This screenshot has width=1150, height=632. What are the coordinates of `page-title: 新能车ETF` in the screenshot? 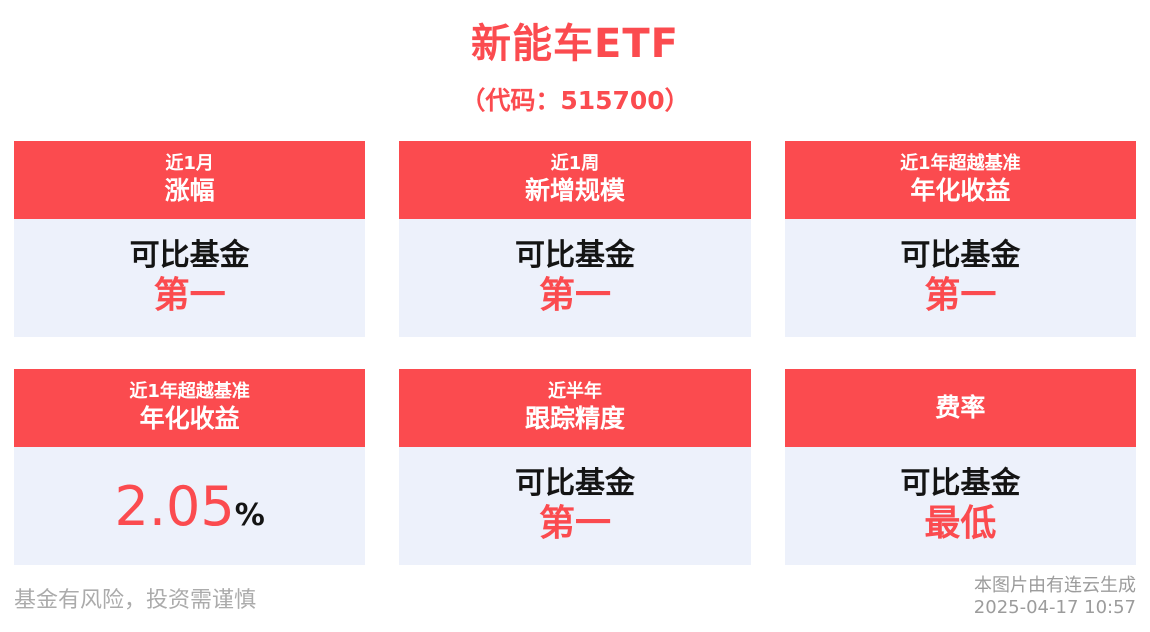 It's located at (575, 44).